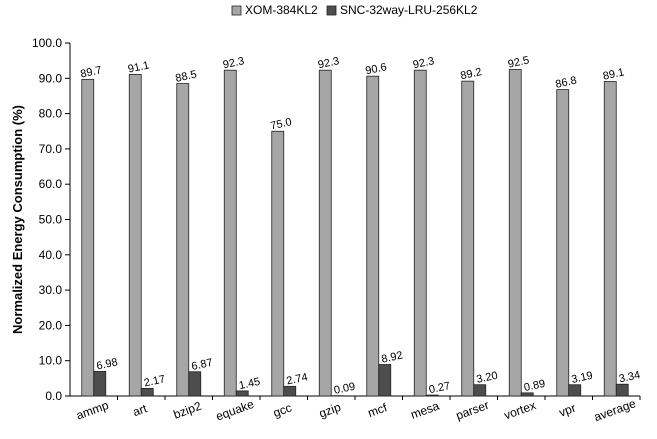 The image size is (657, 439). Describe the element at coordinates (90, 72) in the screenshot. I see `data-label-xom-ammp: 89.7` at that location.